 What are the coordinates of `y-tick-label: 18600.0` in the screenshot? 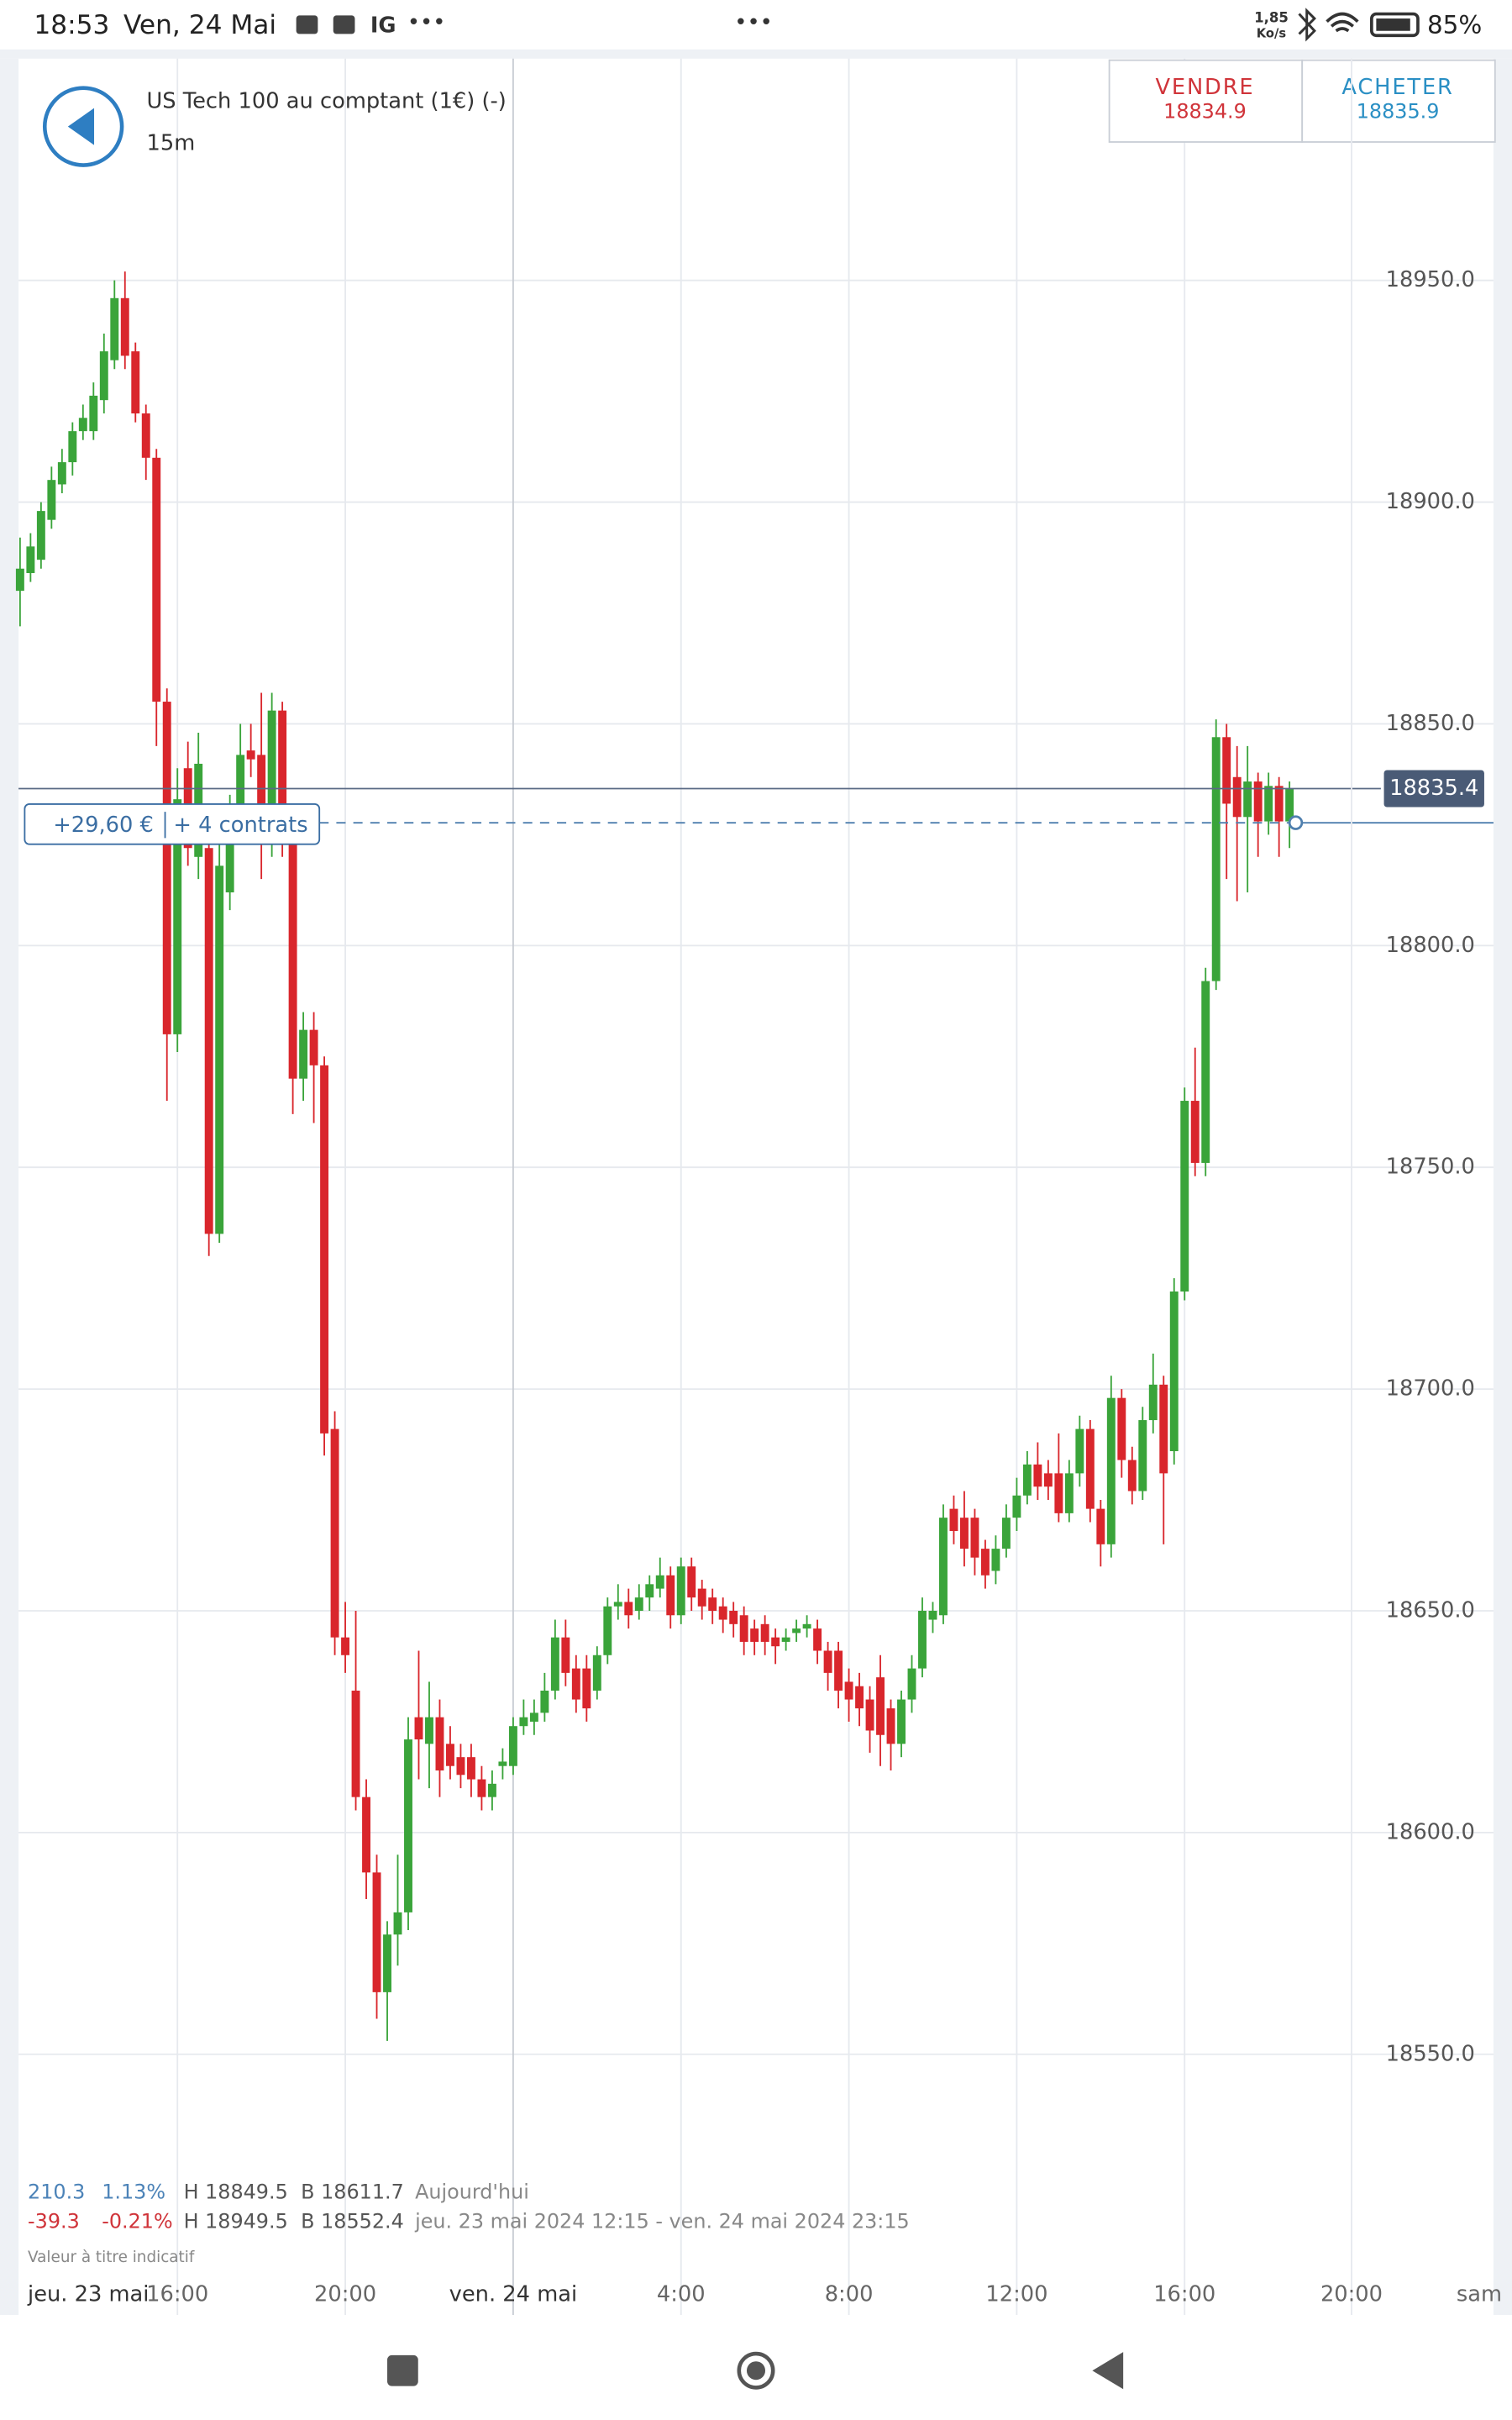 It's located at (1430, 1831).